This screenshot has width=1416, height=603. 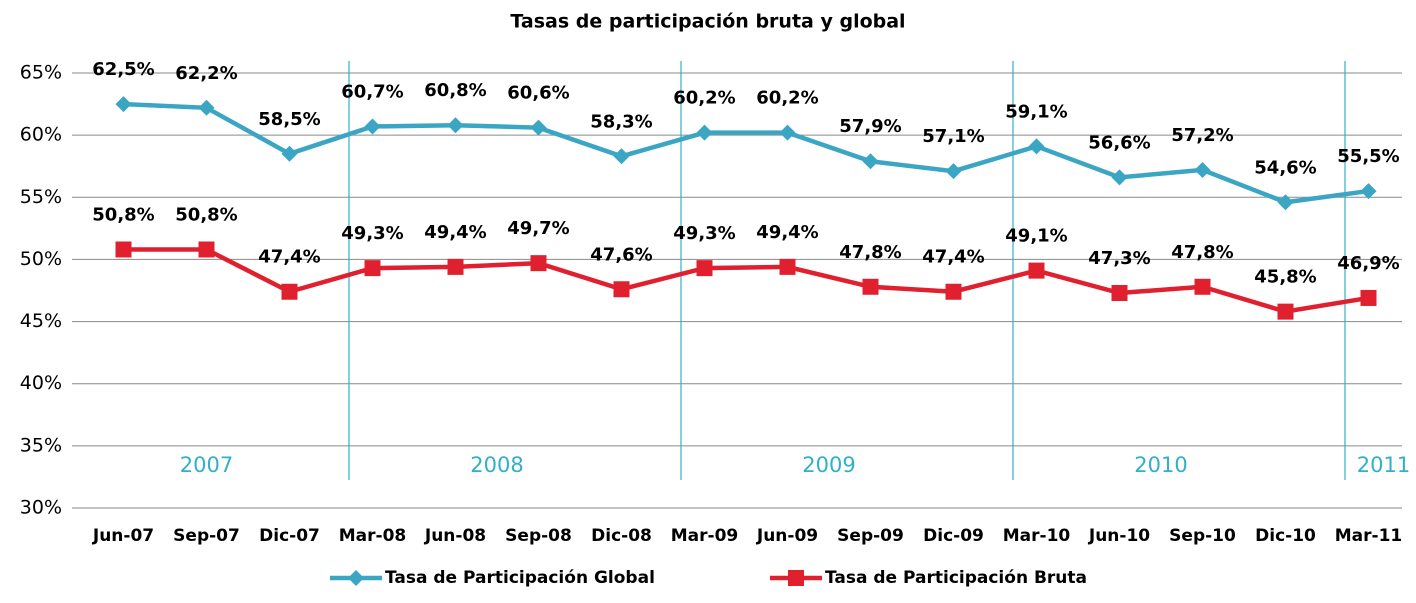 I want to click on y-tick-label: 50%, so click(x=41, y=259).